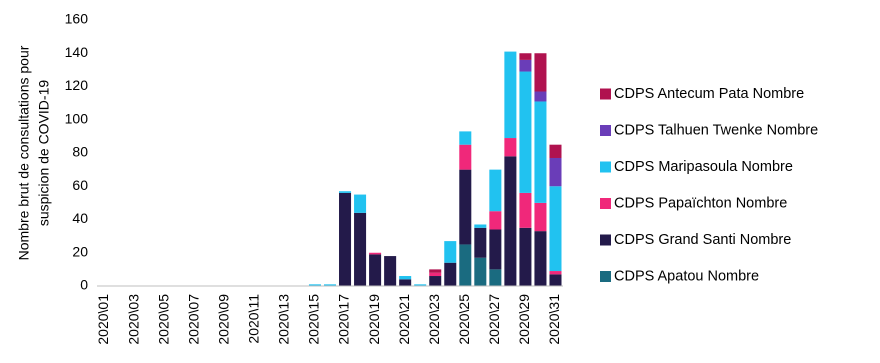  What do you see at coordinates (77, 19) in the screenshot?
I see `y-tick-label: 160` at bounding box center [77, 19].